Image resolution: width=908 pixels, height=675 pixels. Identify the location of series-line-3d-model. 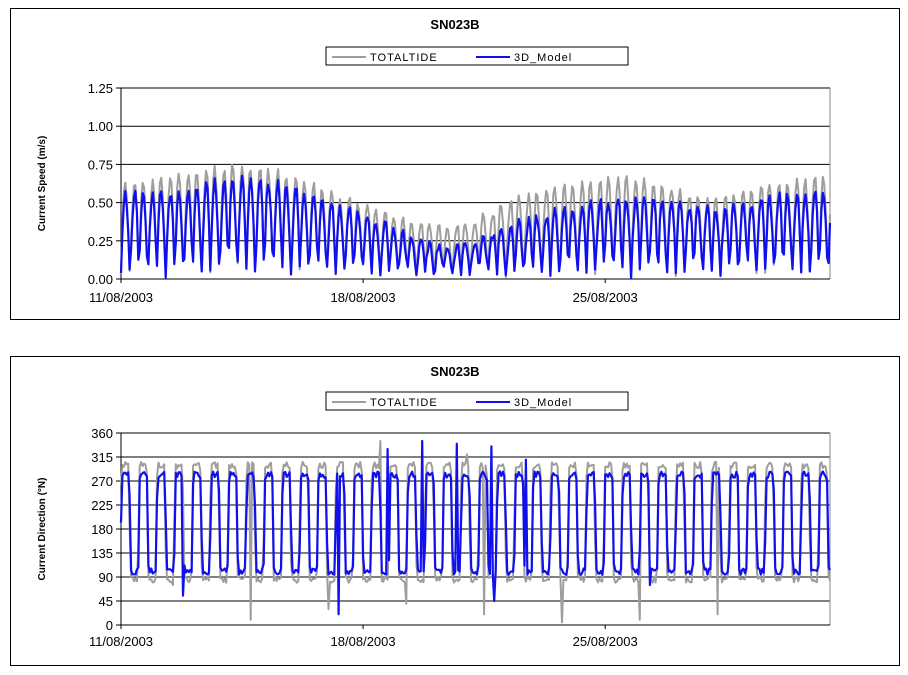
(475, 227).